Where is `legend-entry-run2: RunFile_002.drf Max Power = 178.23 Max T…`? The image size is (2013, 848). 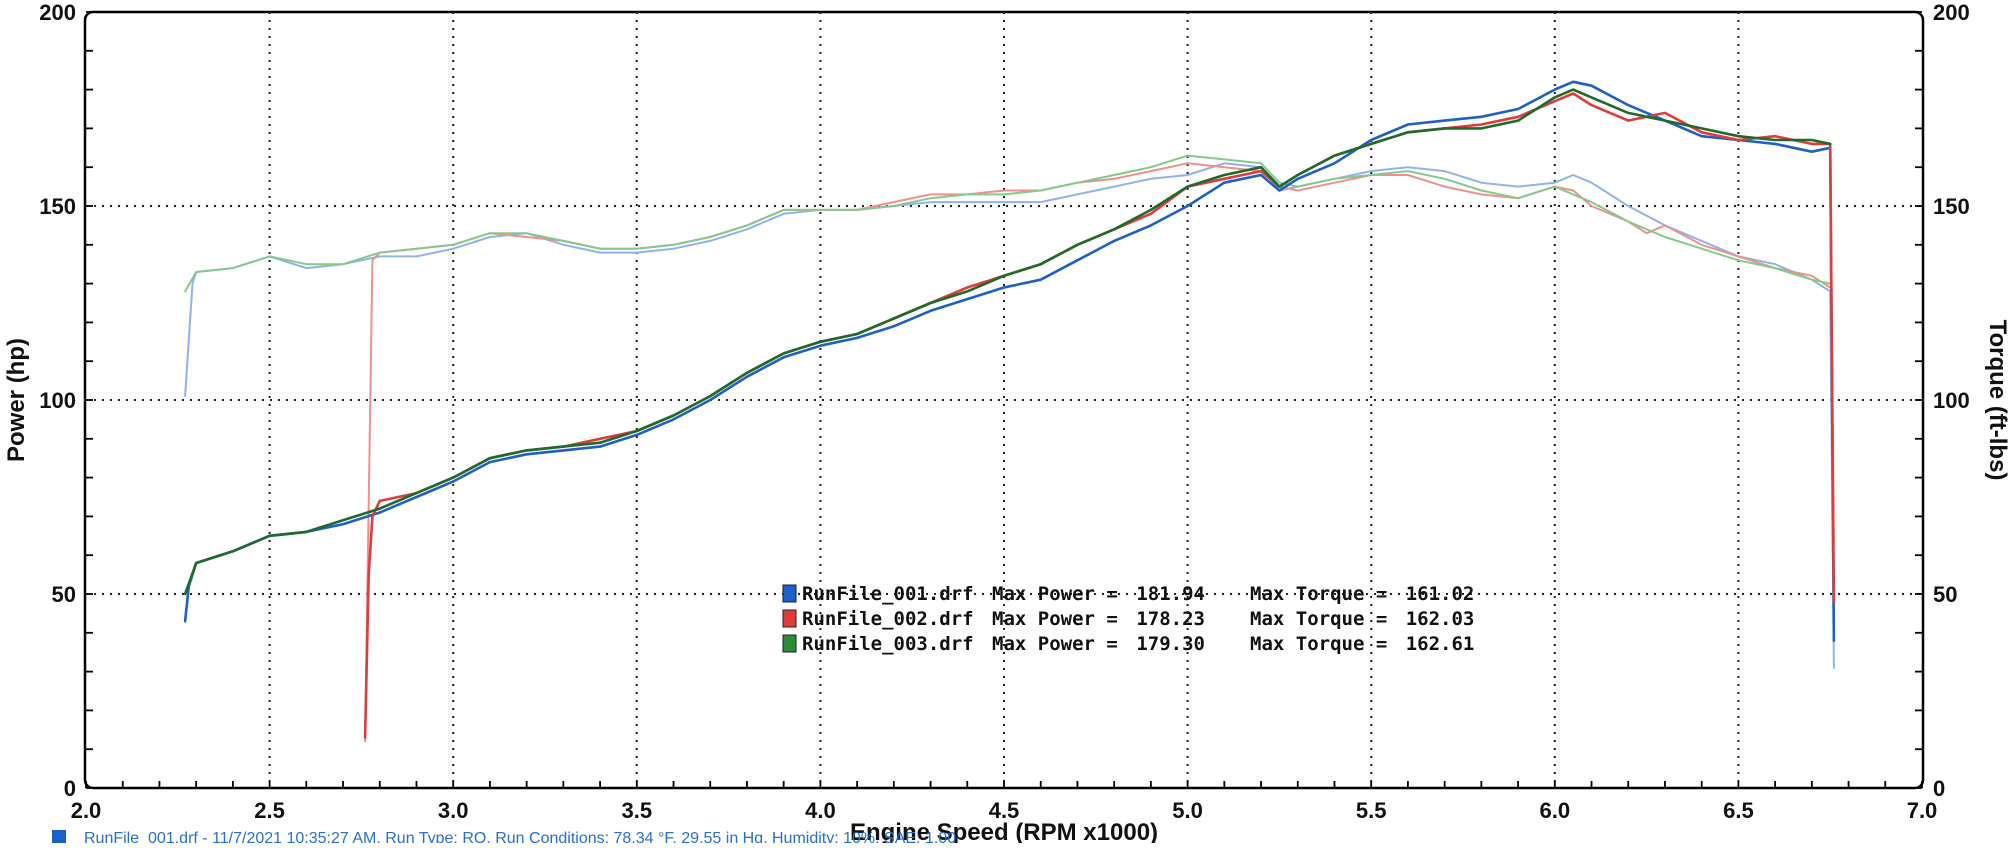 legend-entry-run2: RunFile_002.drf Max Power = 178.23 Max T… is located at coordinates (1128, 619).